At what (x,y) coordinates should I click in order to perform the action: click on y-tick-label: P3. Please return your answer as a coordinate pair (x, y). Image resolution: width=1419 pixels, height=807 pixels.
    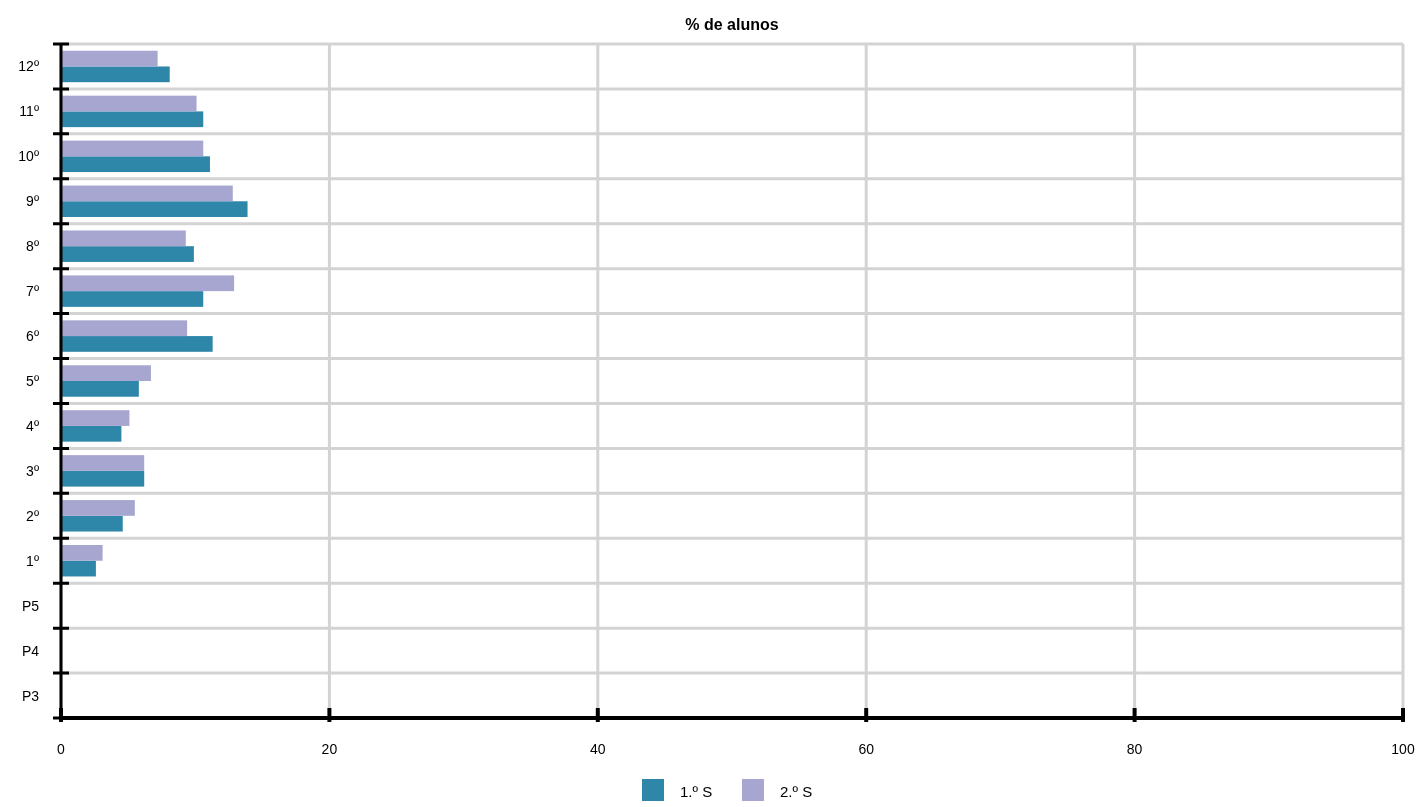
    Looking at the image, I should click on (30, 695).